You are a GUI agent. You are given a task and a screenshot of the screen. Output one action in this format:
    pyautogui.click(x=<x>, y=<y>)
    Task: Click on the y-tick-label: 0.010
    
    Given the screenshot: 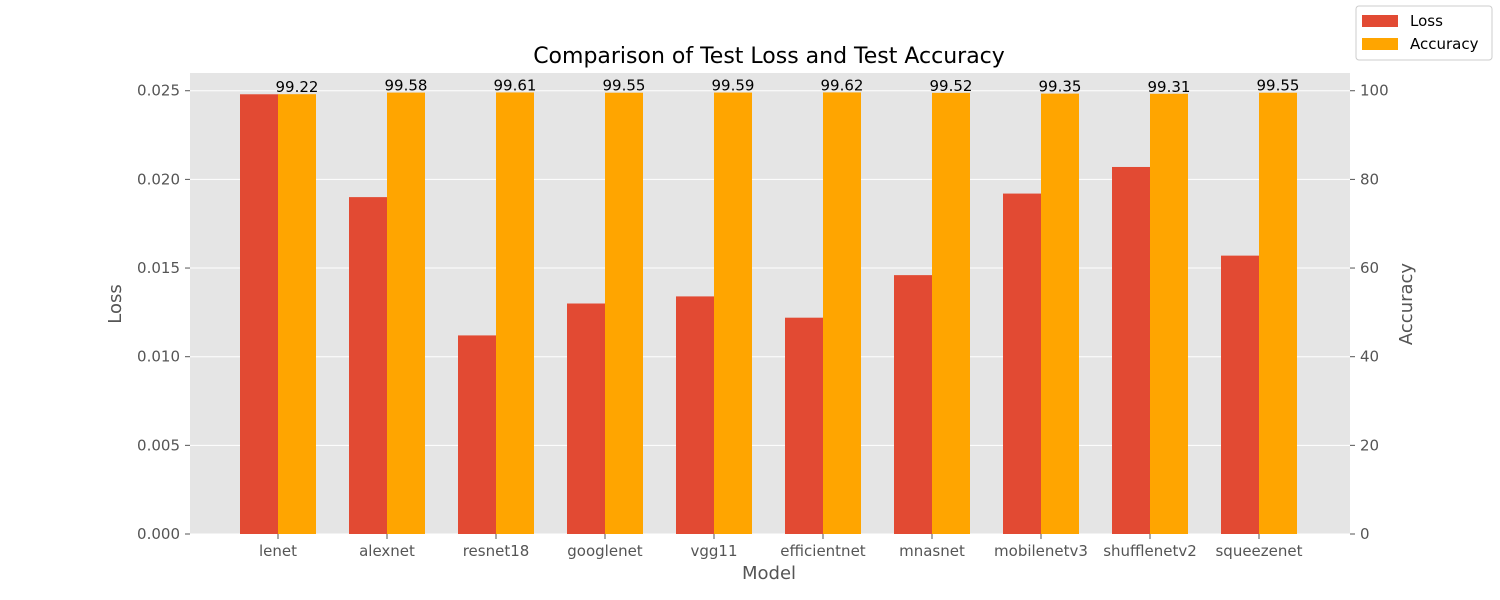 What is the action you would take?
    pyautogui.click(x=158, y=357)
    